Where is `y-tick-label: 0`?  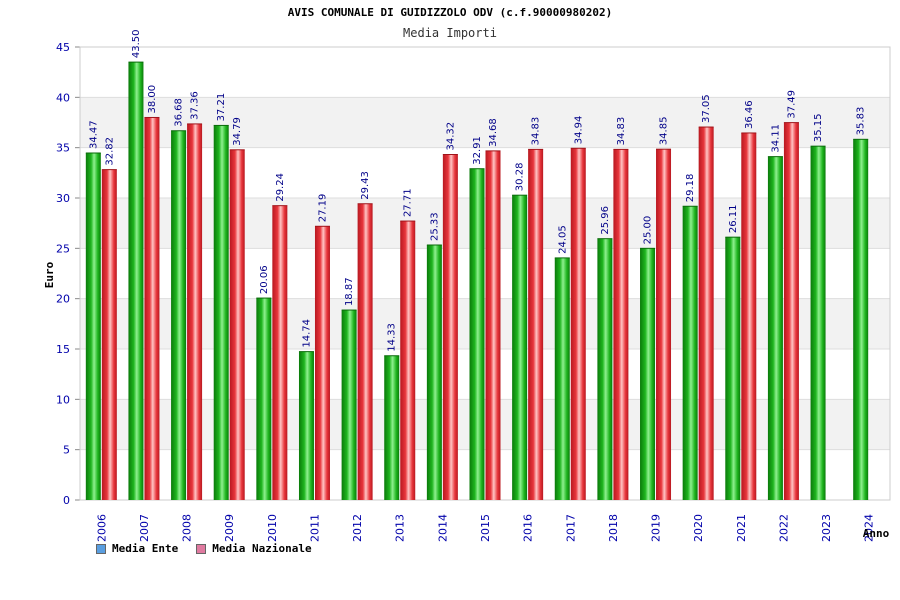
y-tick-label: 0 is located at coordinates (66, 500).